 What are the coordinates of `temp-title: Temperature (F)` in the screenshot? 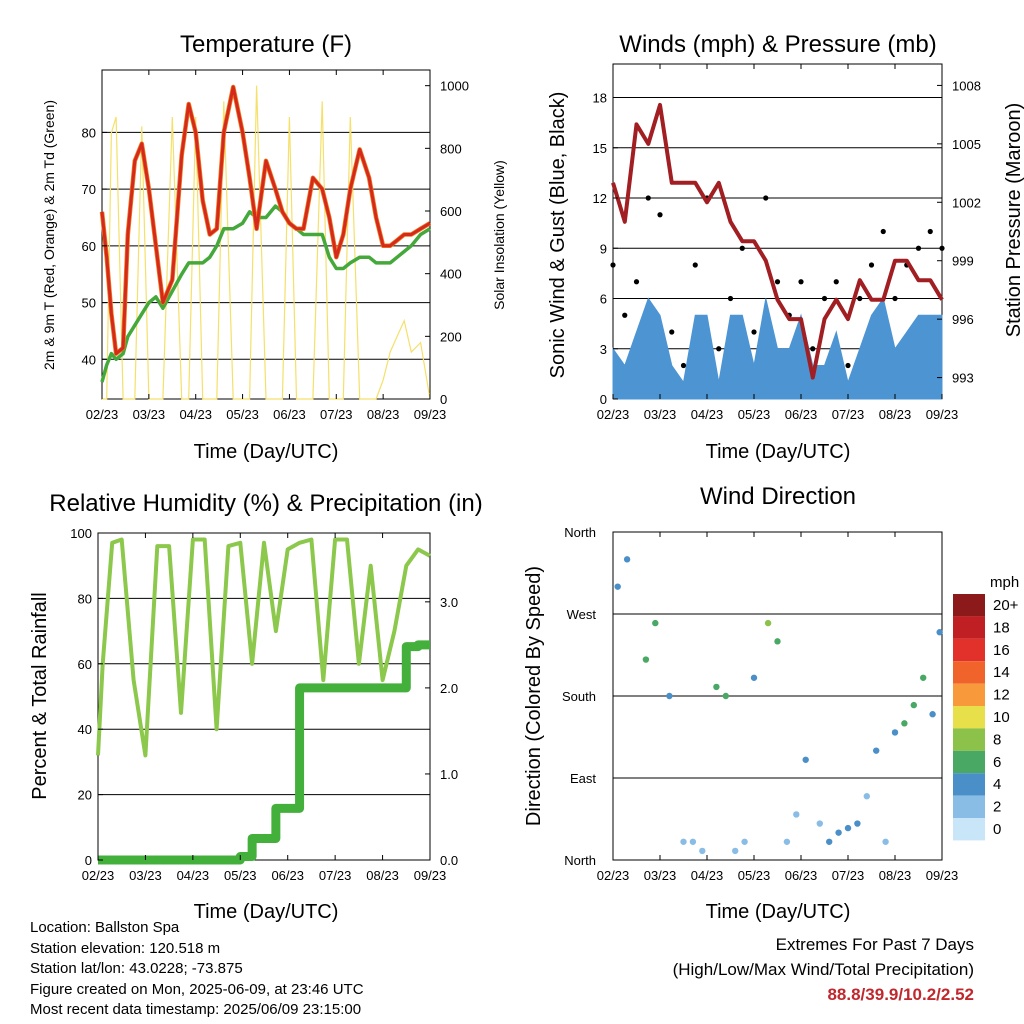 It's located at (266, 44).